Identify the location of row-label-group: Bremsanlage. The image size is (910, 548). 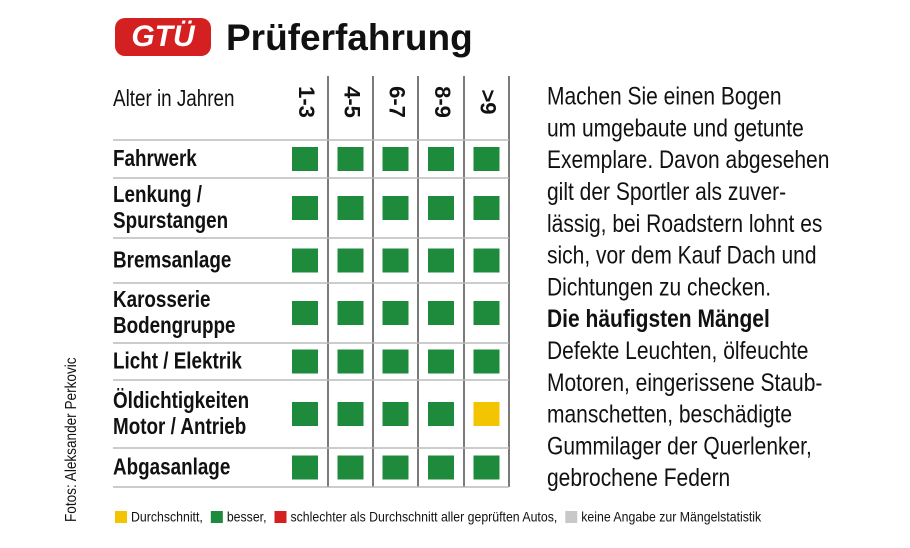
(172, 260).